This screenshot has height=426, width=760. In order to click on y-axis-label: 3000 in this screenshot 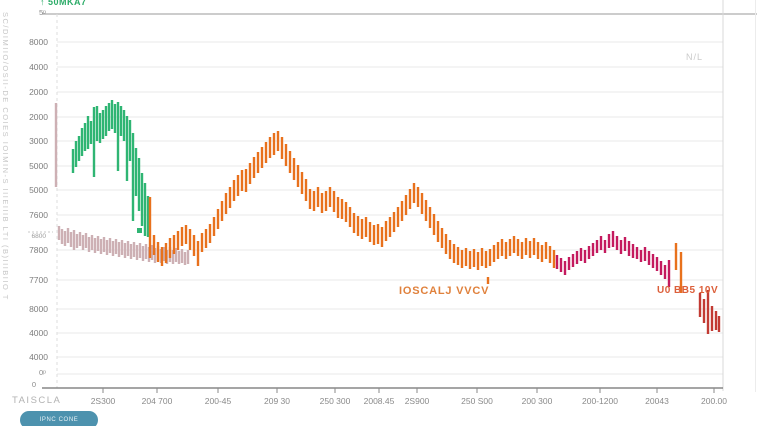, I will do `click(38, 141)`.